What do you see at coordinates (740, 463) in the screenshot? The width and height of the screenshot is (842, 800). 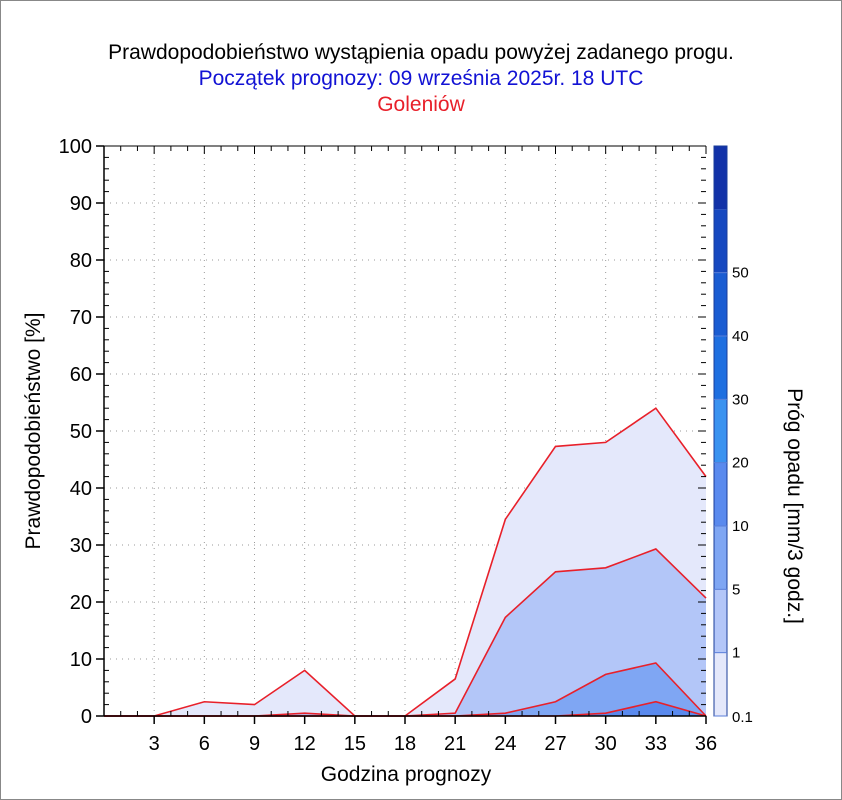 I see `colorbar-tick-label: 20` at bounding box center [740, 463].